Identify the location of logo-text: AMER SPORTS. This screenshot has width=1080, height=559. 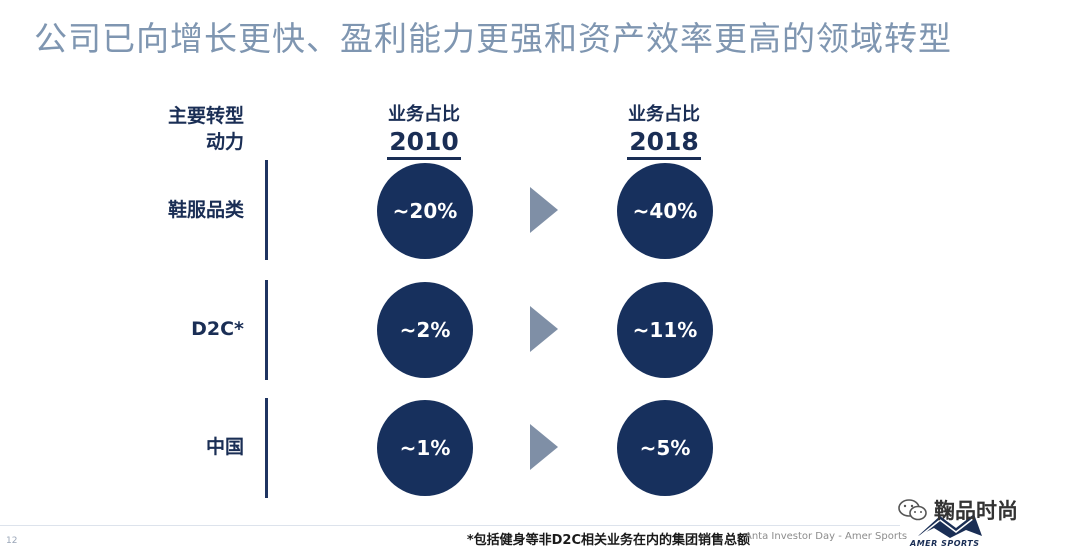
(945, 543).